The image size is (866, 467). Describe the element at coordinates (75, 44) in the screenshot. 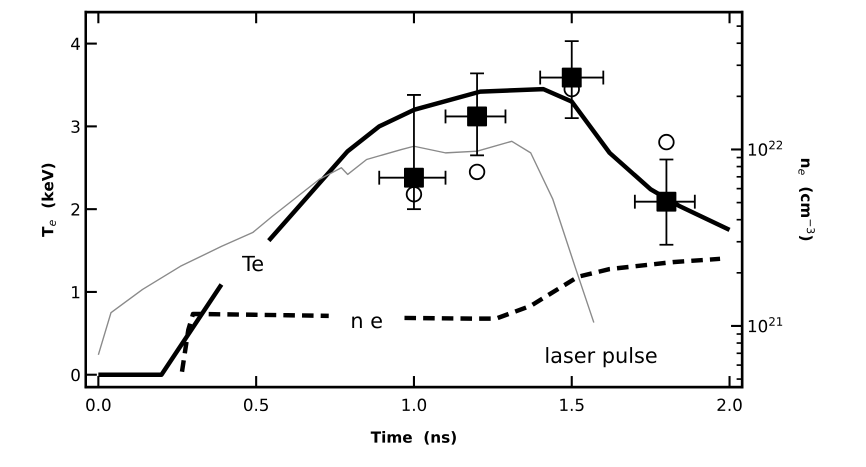

I see `y-tick-label: 4` at that location.